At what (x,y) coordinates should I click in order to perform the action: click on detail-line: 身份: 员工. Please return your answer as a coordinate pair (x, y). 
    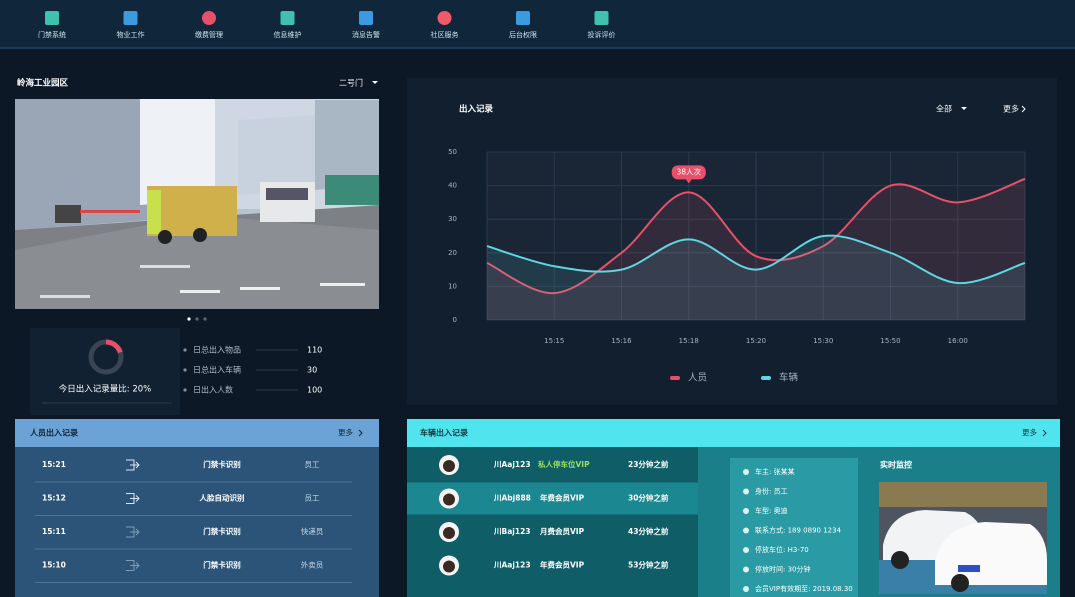
    Looking at the image, I should click on (771, 491).